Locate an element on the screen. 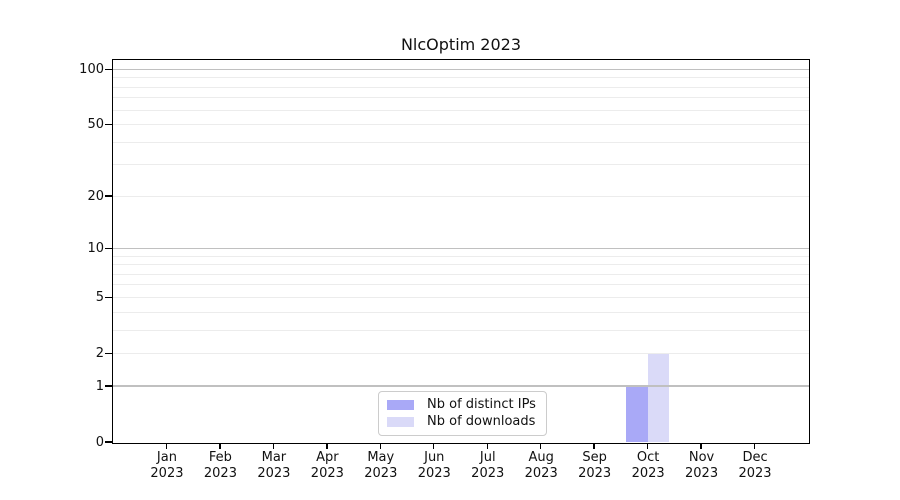 This screenshot has height=500, width=900. bar-downloads is located at coordinates (658, 397).